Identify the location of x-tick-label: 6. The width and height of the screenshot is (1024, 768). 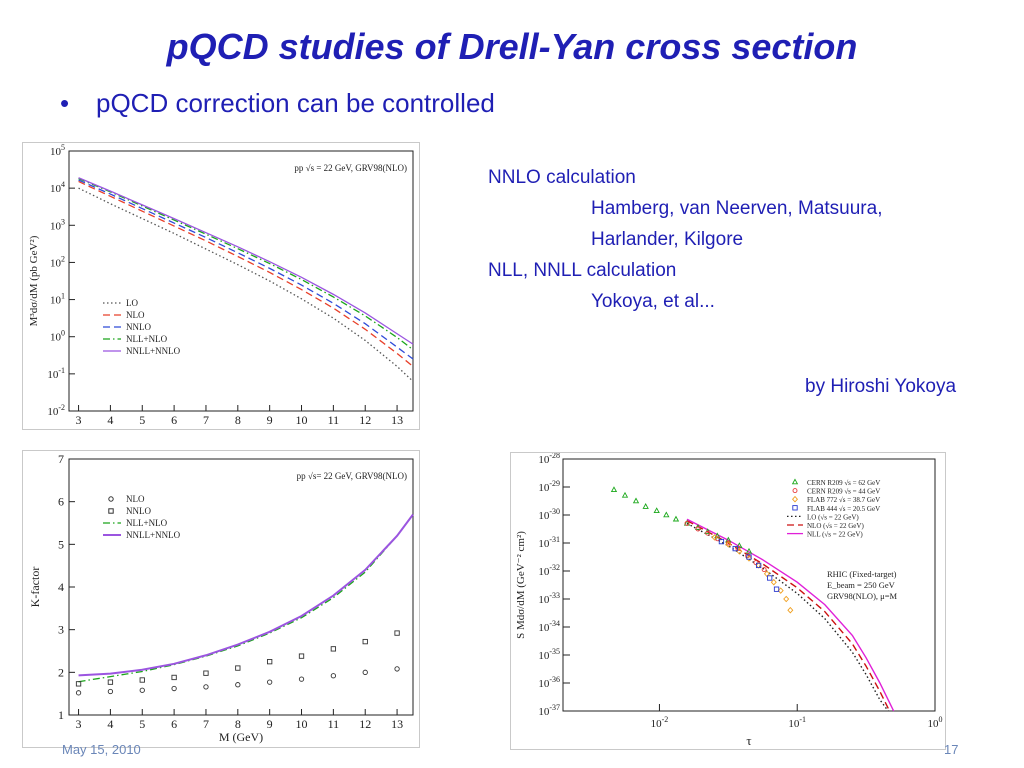
(174, 724).